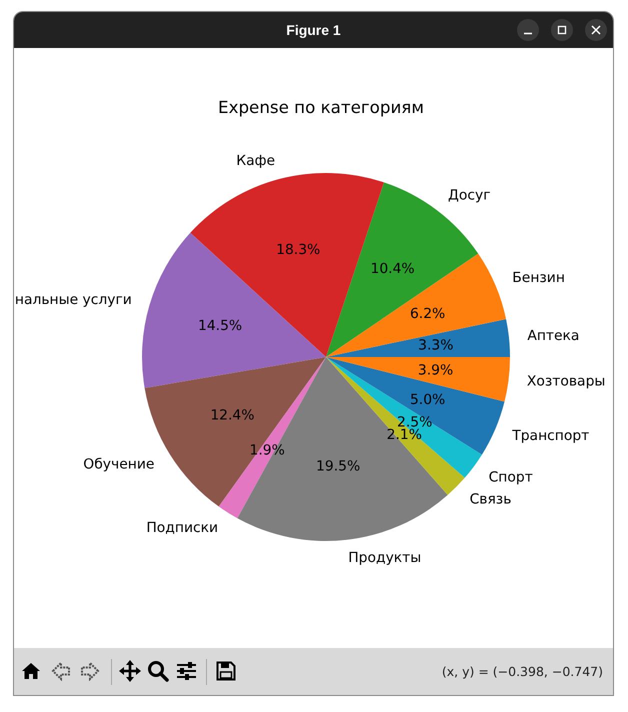 This screenshot has width=628, height=712. What do you see at coordinates (73, 300) in the screenshot?
I see `slice-label: нальные услуги` at bounding box center [73, 300].